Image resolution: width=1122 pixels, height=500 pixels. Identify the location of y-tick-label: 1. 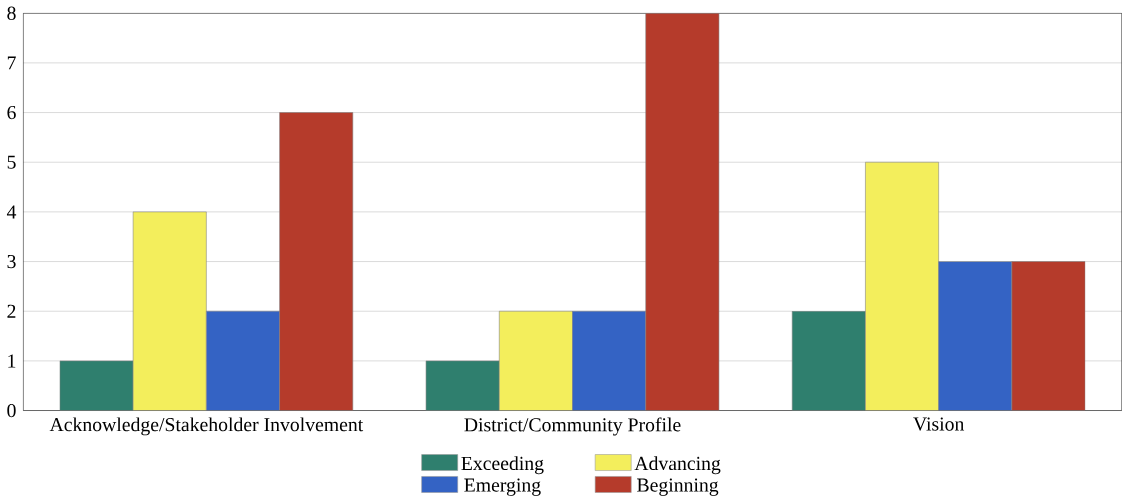
(12, 361).